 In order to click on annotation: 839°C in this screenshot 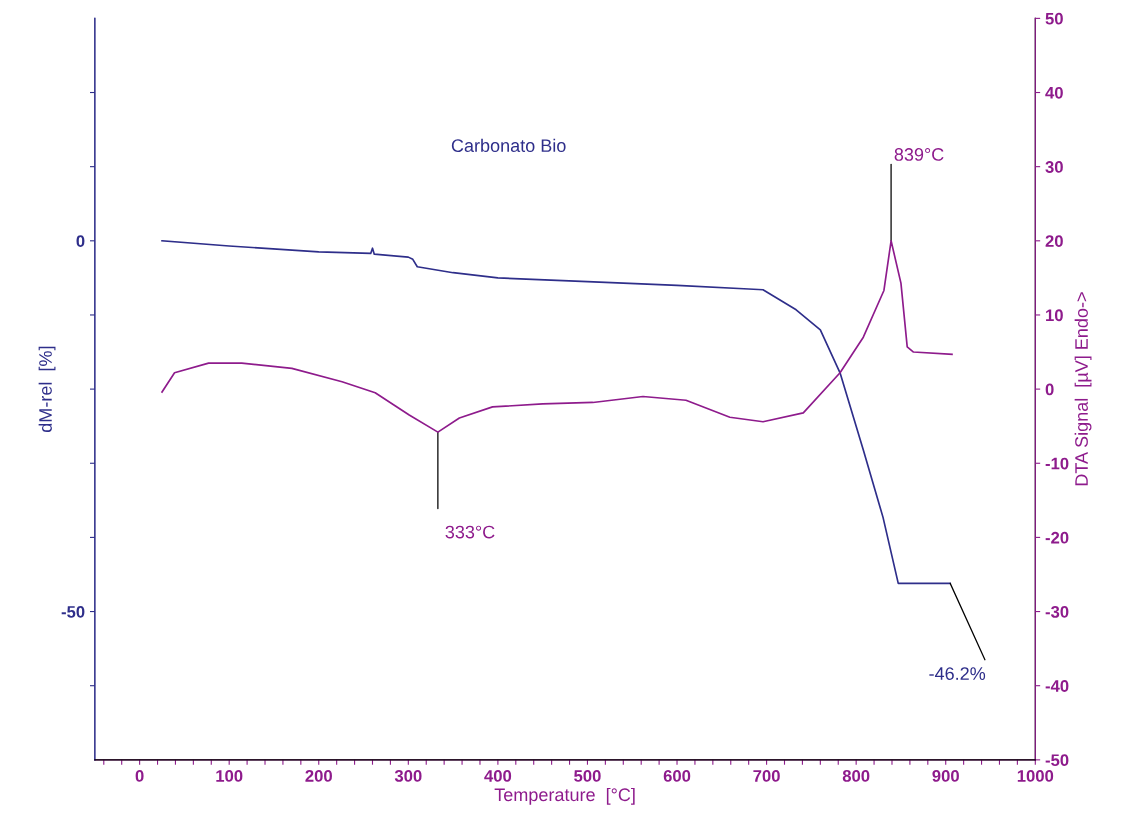, I will do `click(919, 154)`.